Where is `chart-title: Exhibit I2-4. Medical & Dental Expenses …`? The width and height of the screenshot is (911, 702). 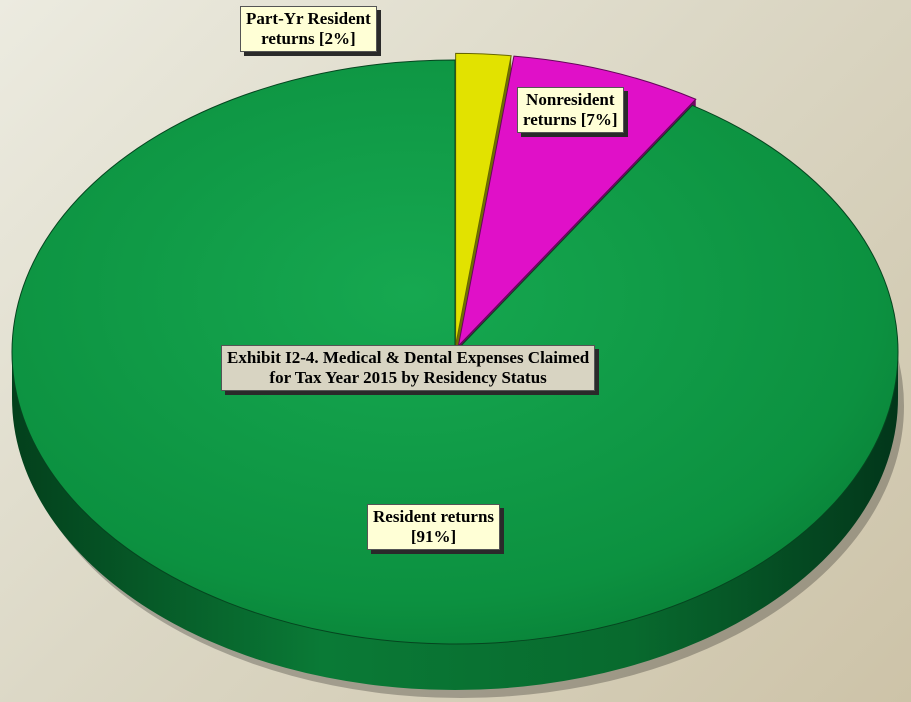 chart-title: Exhibit I2-4. Medical & Dental Expenses … is located at coordinates (408, 368).